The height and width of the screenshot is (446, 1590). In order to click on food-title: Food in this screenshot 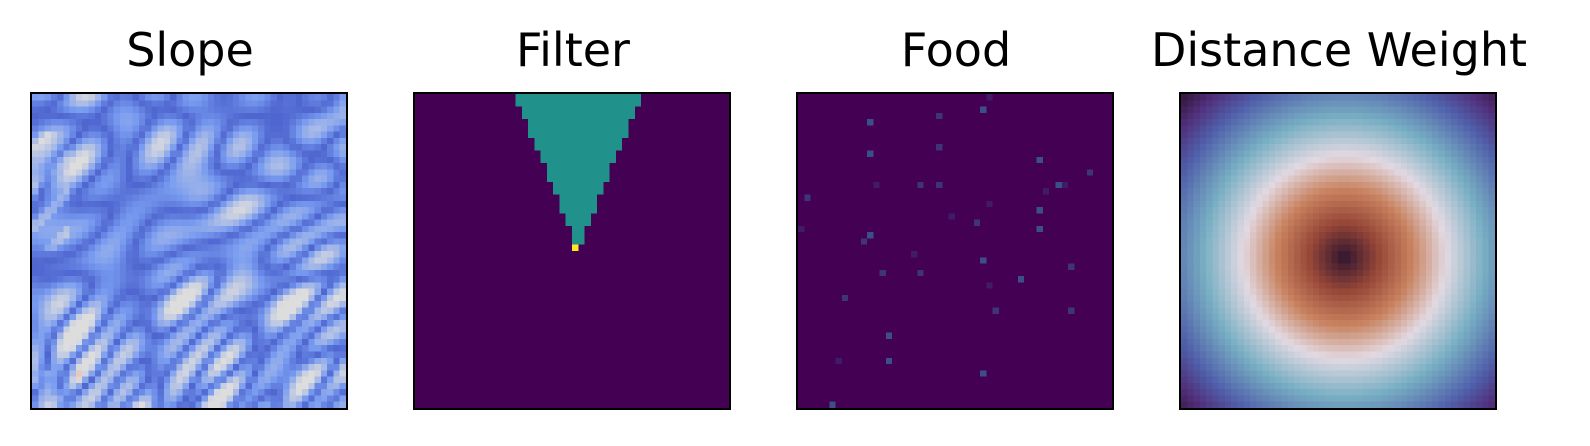, I will do `click(956, 50)`.